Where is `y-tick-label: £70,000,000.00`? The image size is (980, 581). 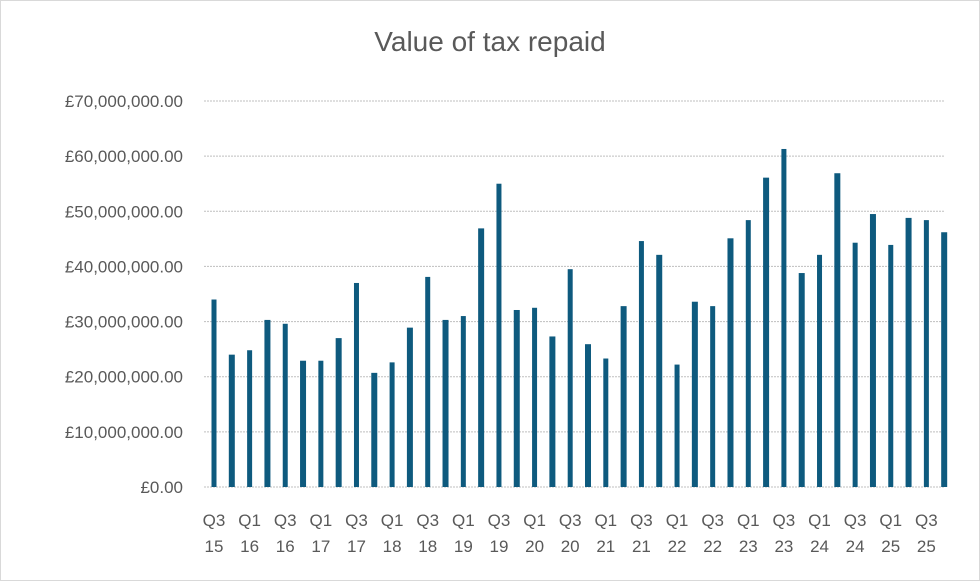 y-tick-label: £70,000,000.00 is located at coordinates (124, 101).